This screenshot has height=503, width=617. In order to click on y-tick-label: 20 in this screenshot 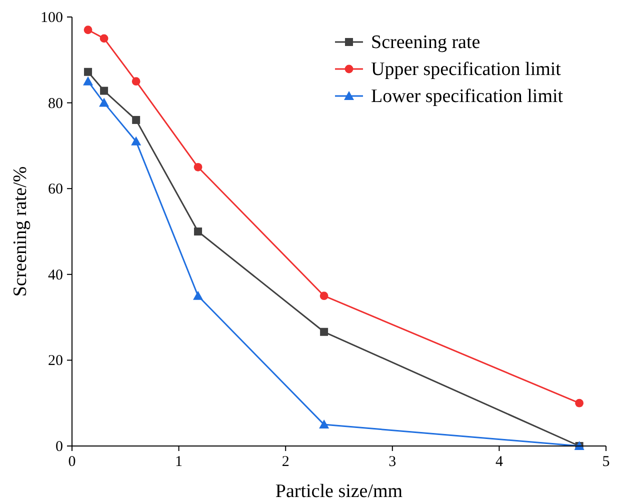, I will do `click(55, 361)`.